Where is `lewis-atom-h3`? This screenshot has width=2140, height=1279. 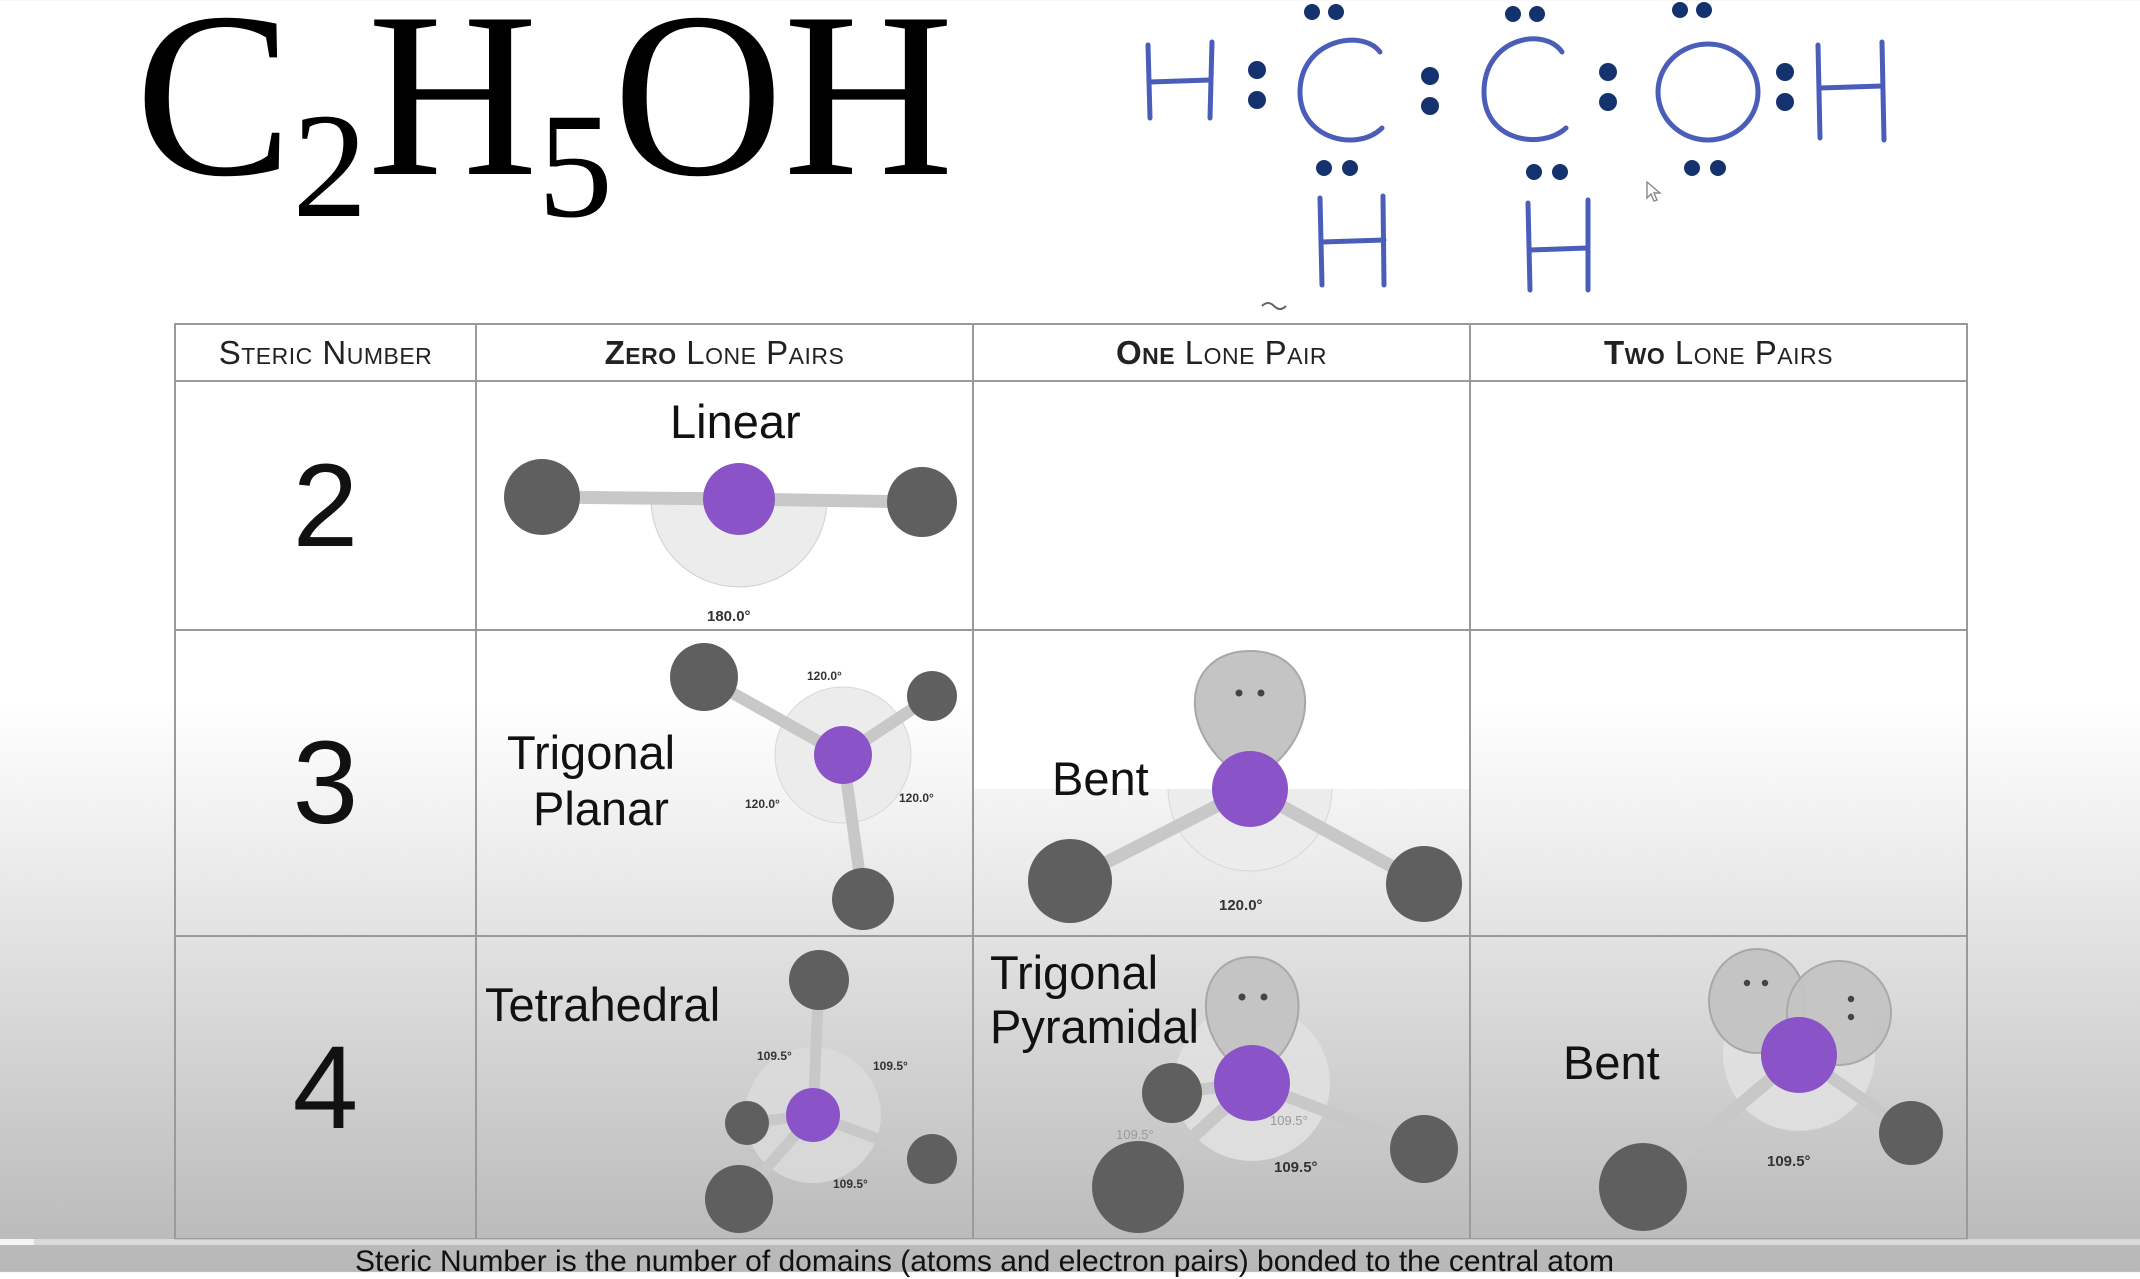
lewis-atom-h3 is located at coordinates (1352, 240).